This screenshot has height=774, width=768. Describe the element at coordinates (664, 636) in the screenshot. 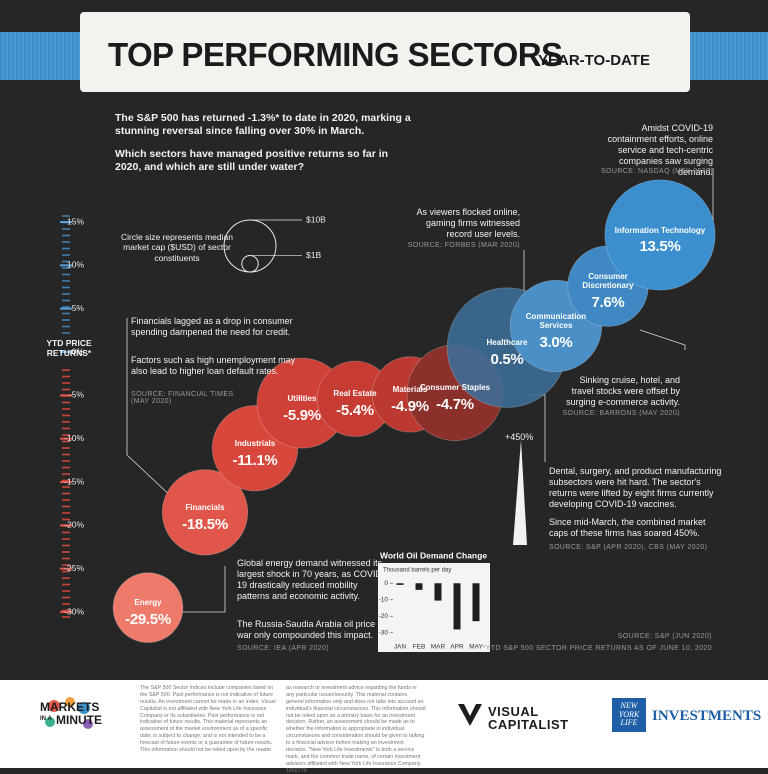

I see `source: SOURCE: S&P (JUN 2020)` at that location.